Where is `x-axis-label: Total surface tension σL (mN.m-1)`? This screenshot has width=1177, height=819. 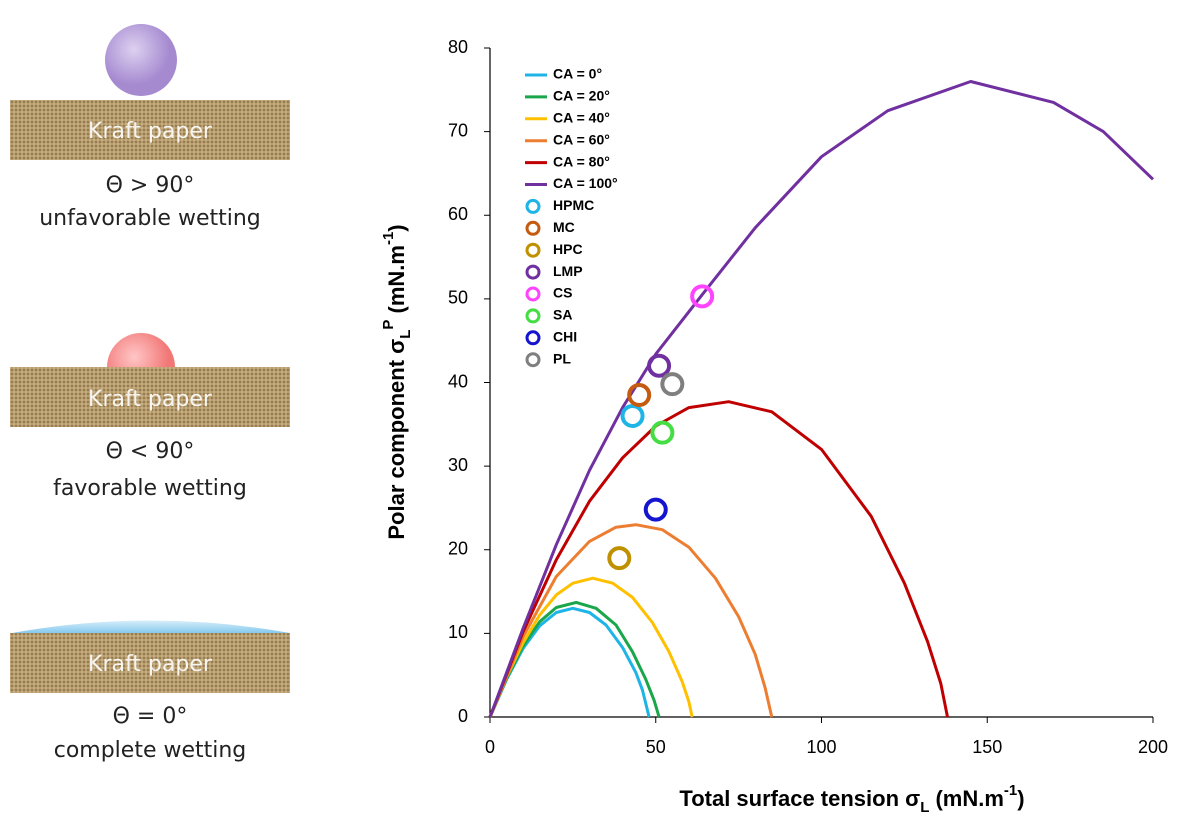 x-axis-label: Total surface tension σL (mN.m-1) is located at coordinates (851, 798).